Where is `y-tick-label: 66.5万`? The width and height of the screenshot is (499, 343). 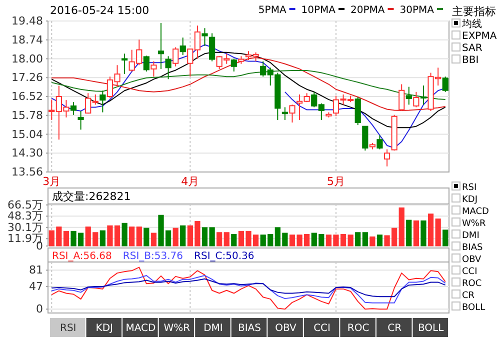 y-tick-label: 66.5万 is located at coordinates (25, 205).